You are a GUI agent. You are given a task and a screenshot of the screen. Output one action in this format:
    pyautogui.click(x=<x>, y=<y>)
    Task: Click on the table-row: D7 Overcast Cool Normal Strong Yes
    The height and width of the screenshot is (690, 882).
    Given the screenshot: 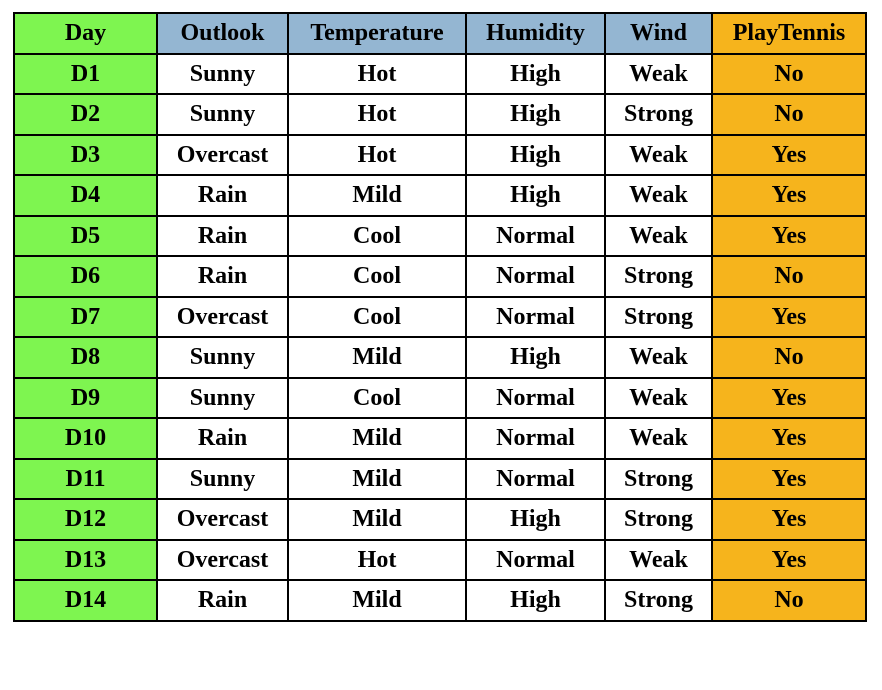 What is the action you would take?
    pyautogui.click(x=440, y=316)
    